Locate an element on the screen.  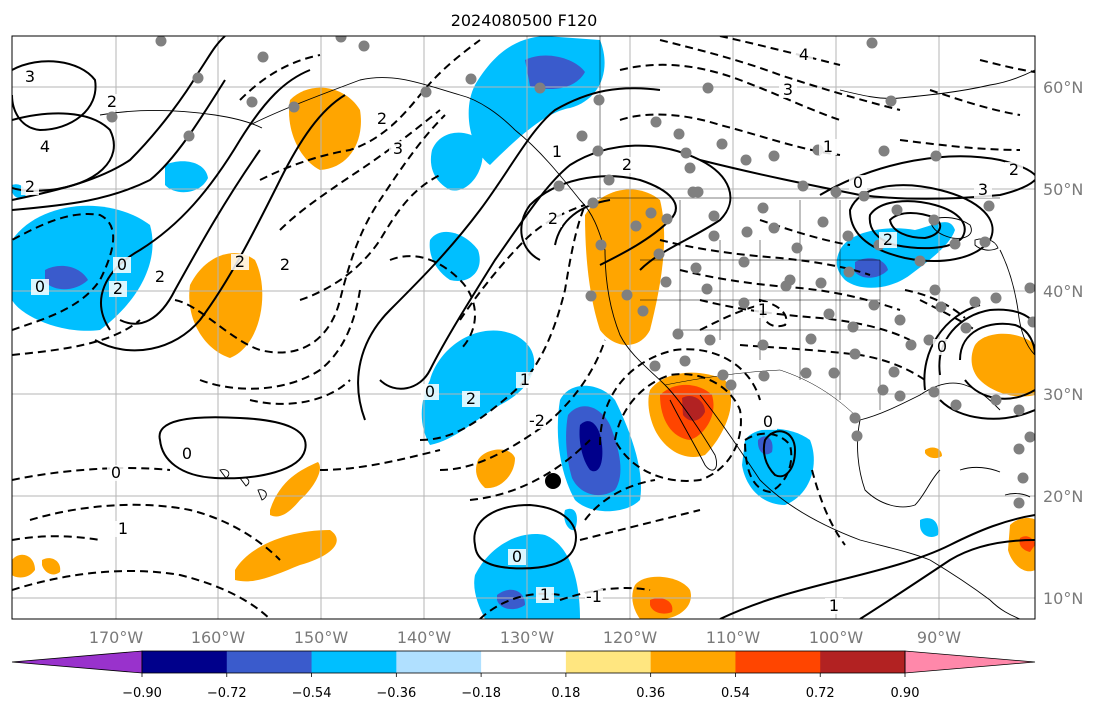
colorbar-tick-label: −0.72 is located at coordinates (227, 693).